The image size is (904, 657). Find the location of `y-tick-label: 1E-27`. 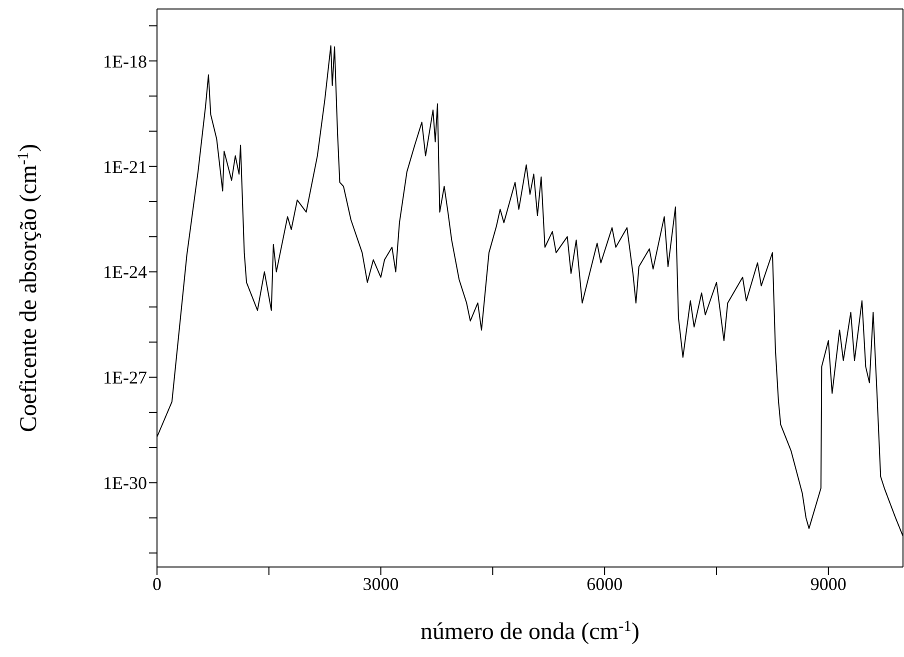

y-tick-label: 1E-27 is located at coordinates (125, 378).